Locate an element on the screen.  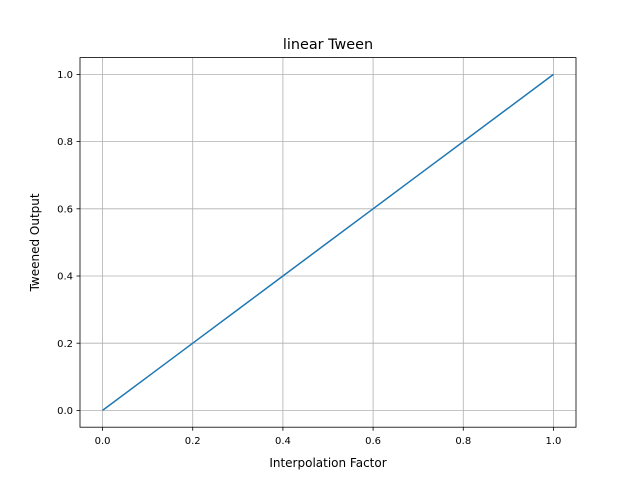
x-tick-label: 1.0 is located at coordinates (554, 441).